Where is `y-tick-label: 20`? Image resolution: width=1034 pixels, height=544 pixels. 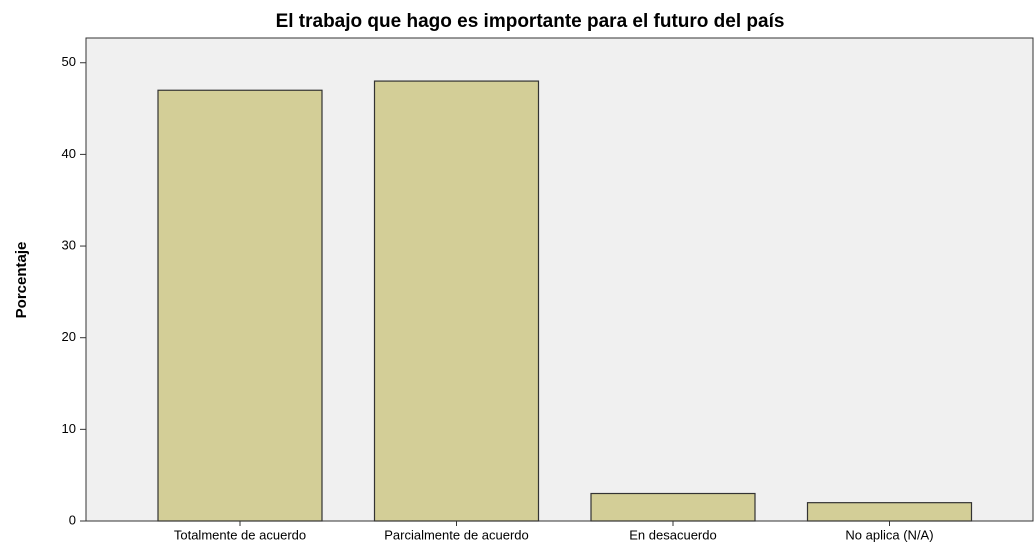
y-tick-label: 20 is located at coordinates (69, 336).